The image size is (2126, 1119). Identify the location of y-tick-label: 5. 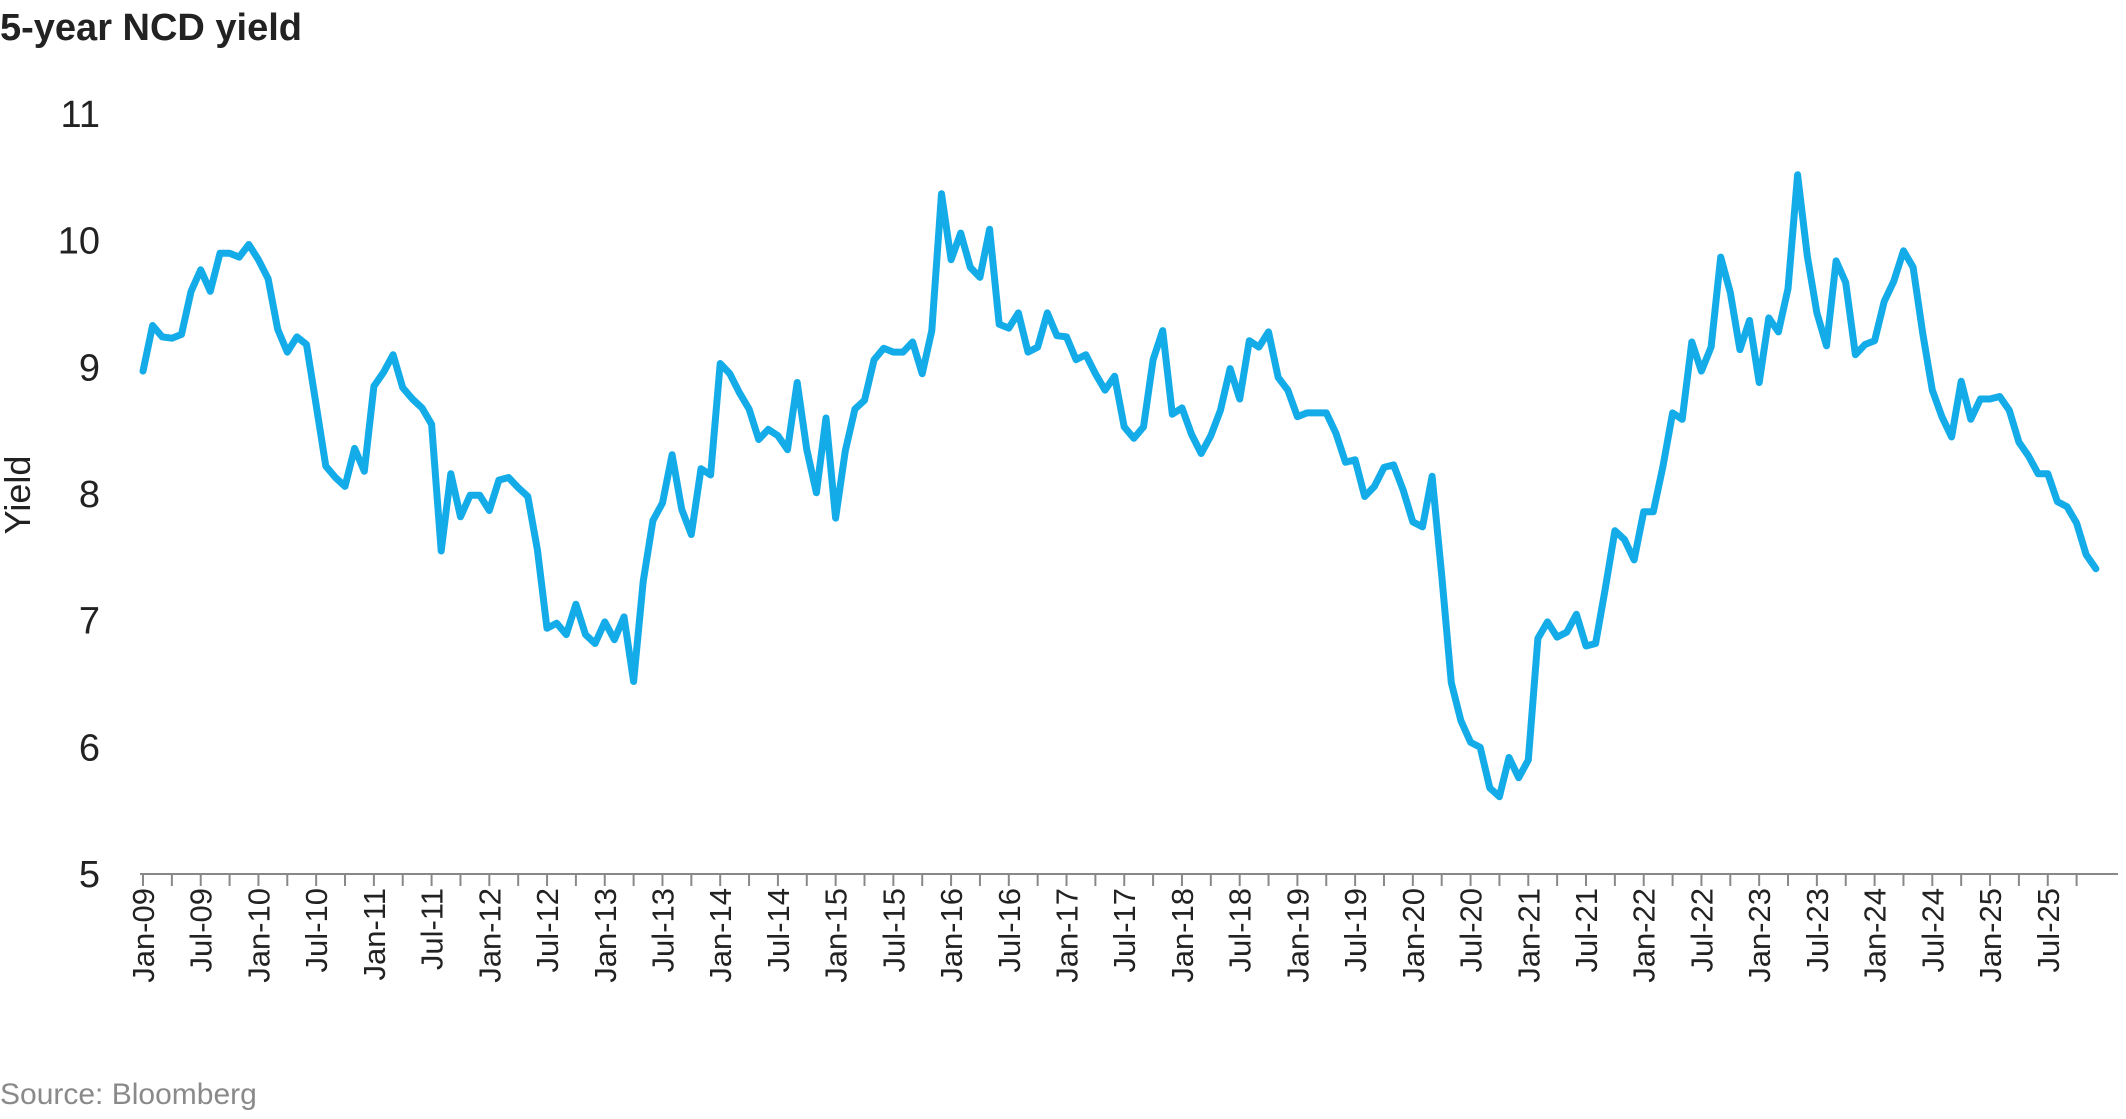
(89, 875).